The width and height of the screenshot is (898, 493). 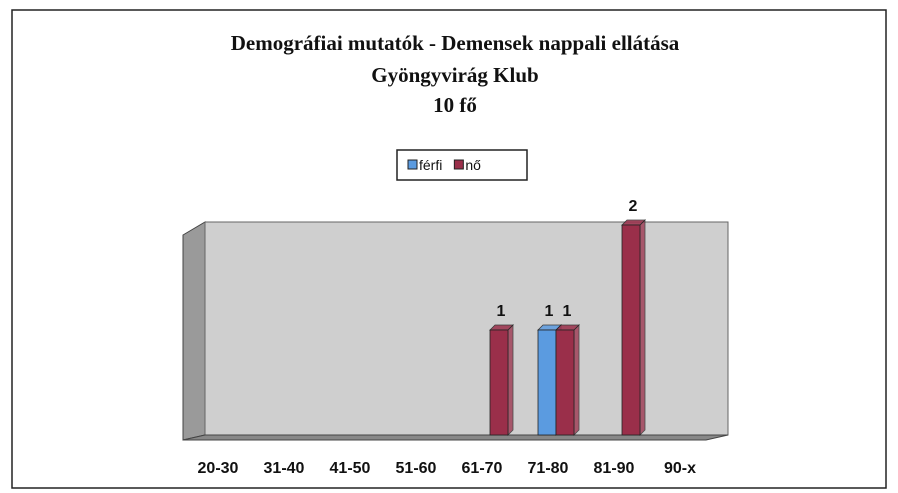 I want to click on chart-title: Gyöngyvirág Klub, so click(x=454, y=75).